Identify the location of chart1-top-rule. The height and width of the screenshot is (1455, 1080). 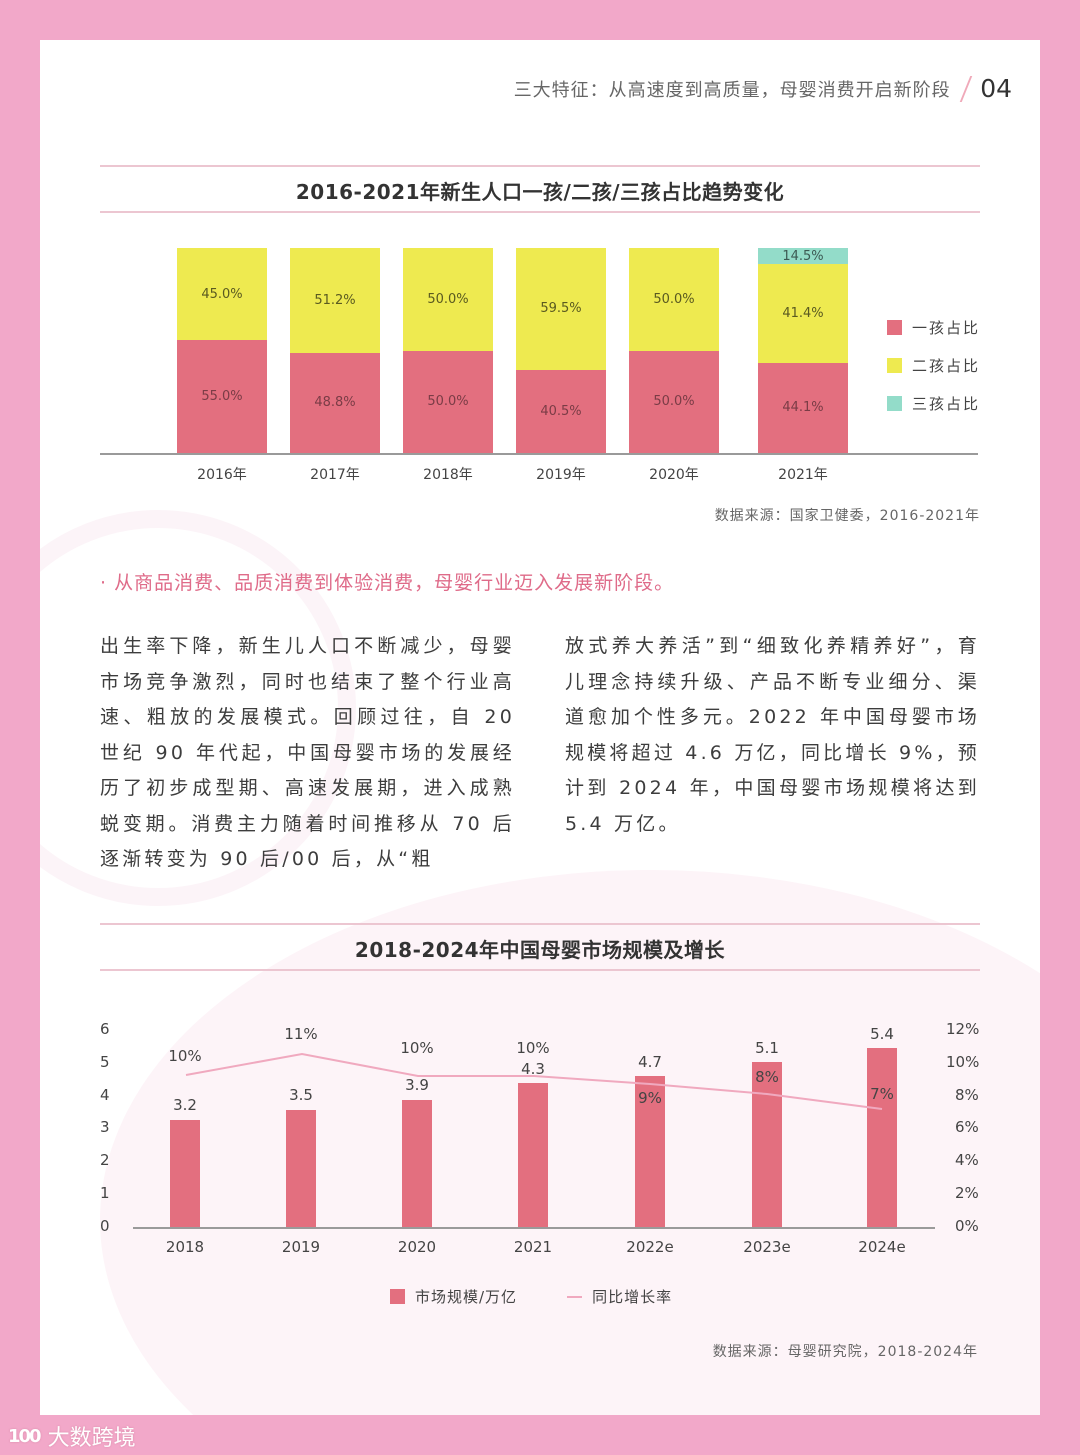
(540, 166).